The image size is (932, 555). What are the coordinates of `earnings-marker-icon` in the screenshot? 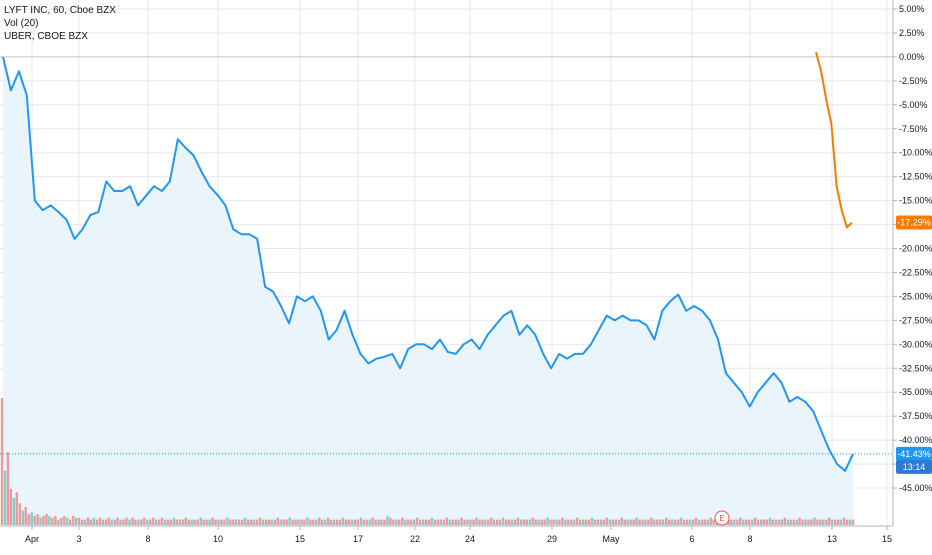 It's located at (722, 518).